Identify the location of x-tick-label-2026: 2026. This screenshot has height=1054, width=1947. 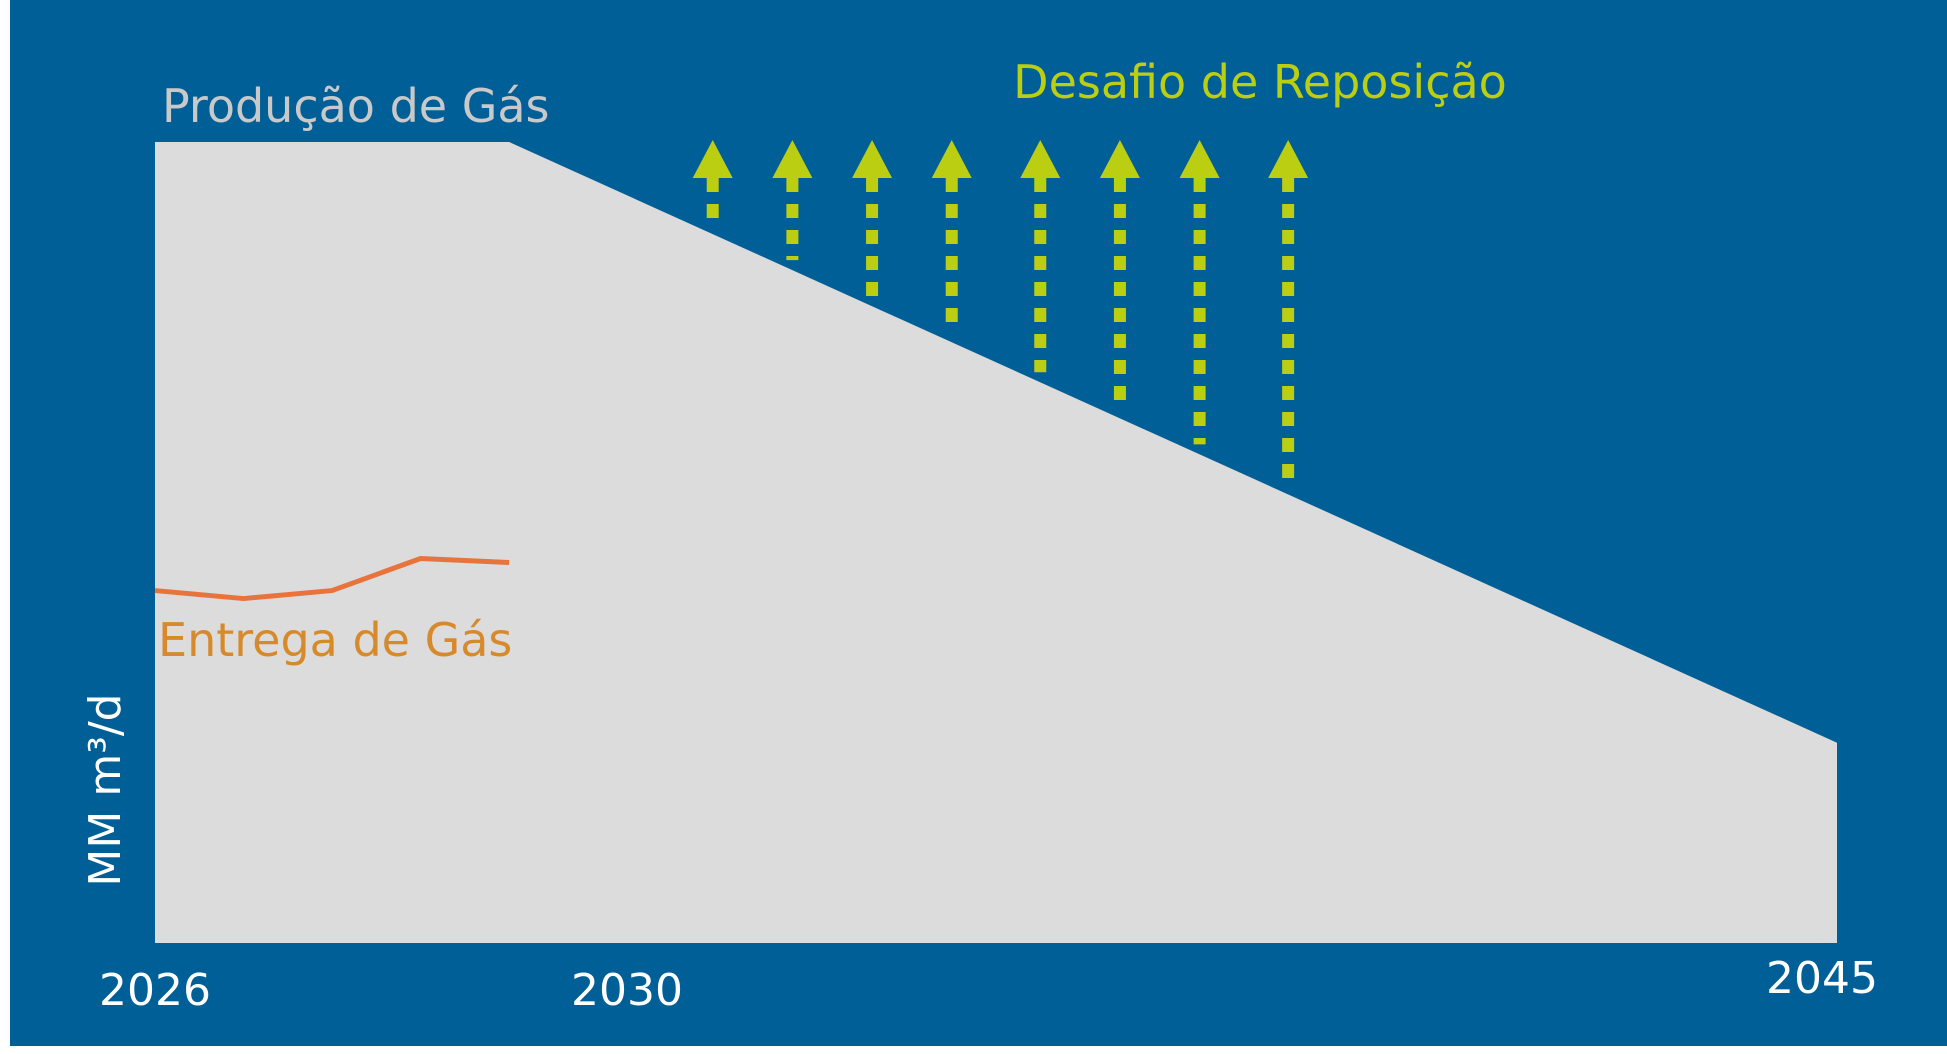
(155, 990).